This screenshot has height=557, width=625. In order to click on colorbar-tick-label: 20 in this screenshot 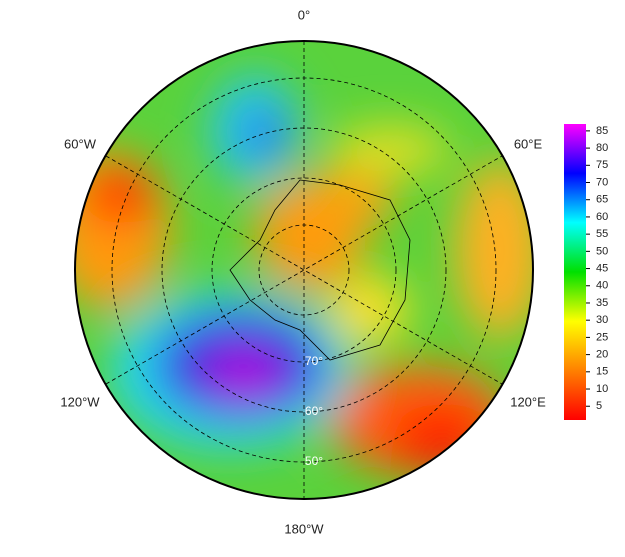, I will do `click(602, 355)`.